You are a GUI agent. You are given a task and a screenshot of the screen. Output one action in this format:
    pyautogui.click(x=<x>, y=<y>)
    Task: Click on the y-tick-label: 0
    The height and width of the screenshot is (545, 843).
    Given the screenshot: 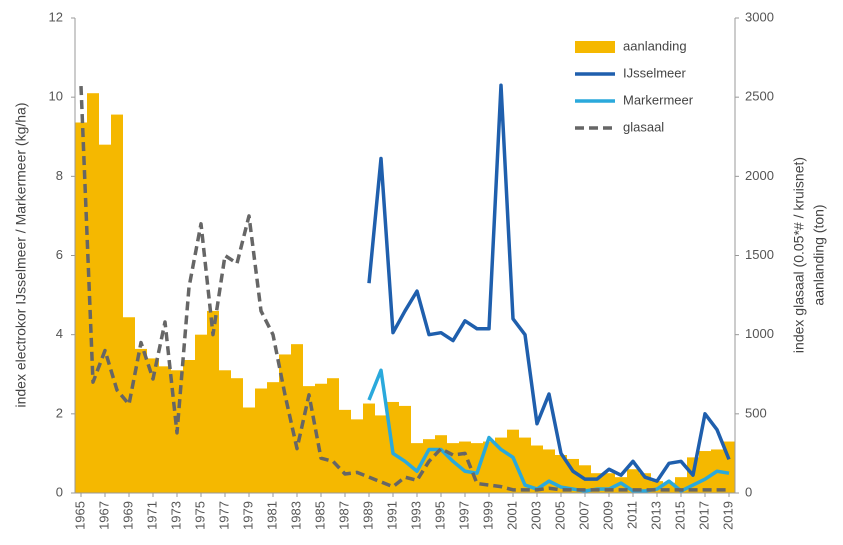 What is the action you would take?
    pyautogui.click(x=59, y=491)
    